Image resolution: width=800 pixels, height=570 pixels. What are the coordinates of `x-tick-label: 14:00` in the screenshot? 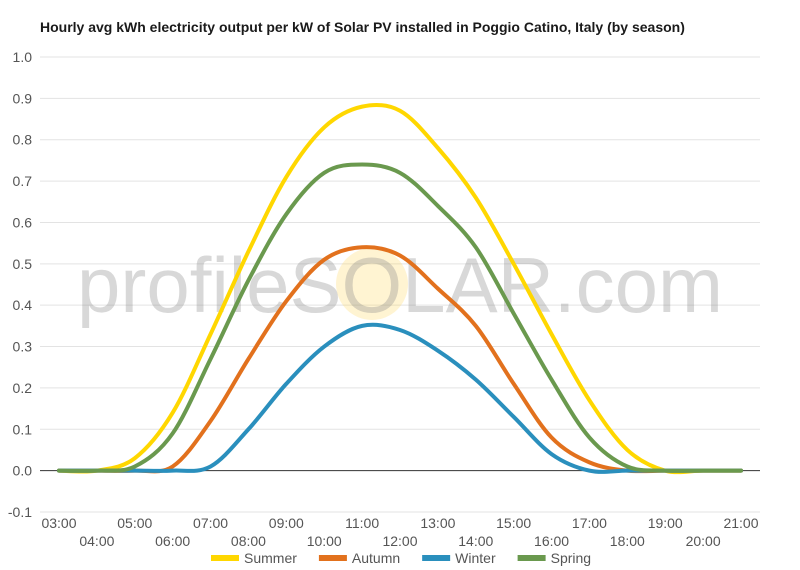 It's located at (475, 541).